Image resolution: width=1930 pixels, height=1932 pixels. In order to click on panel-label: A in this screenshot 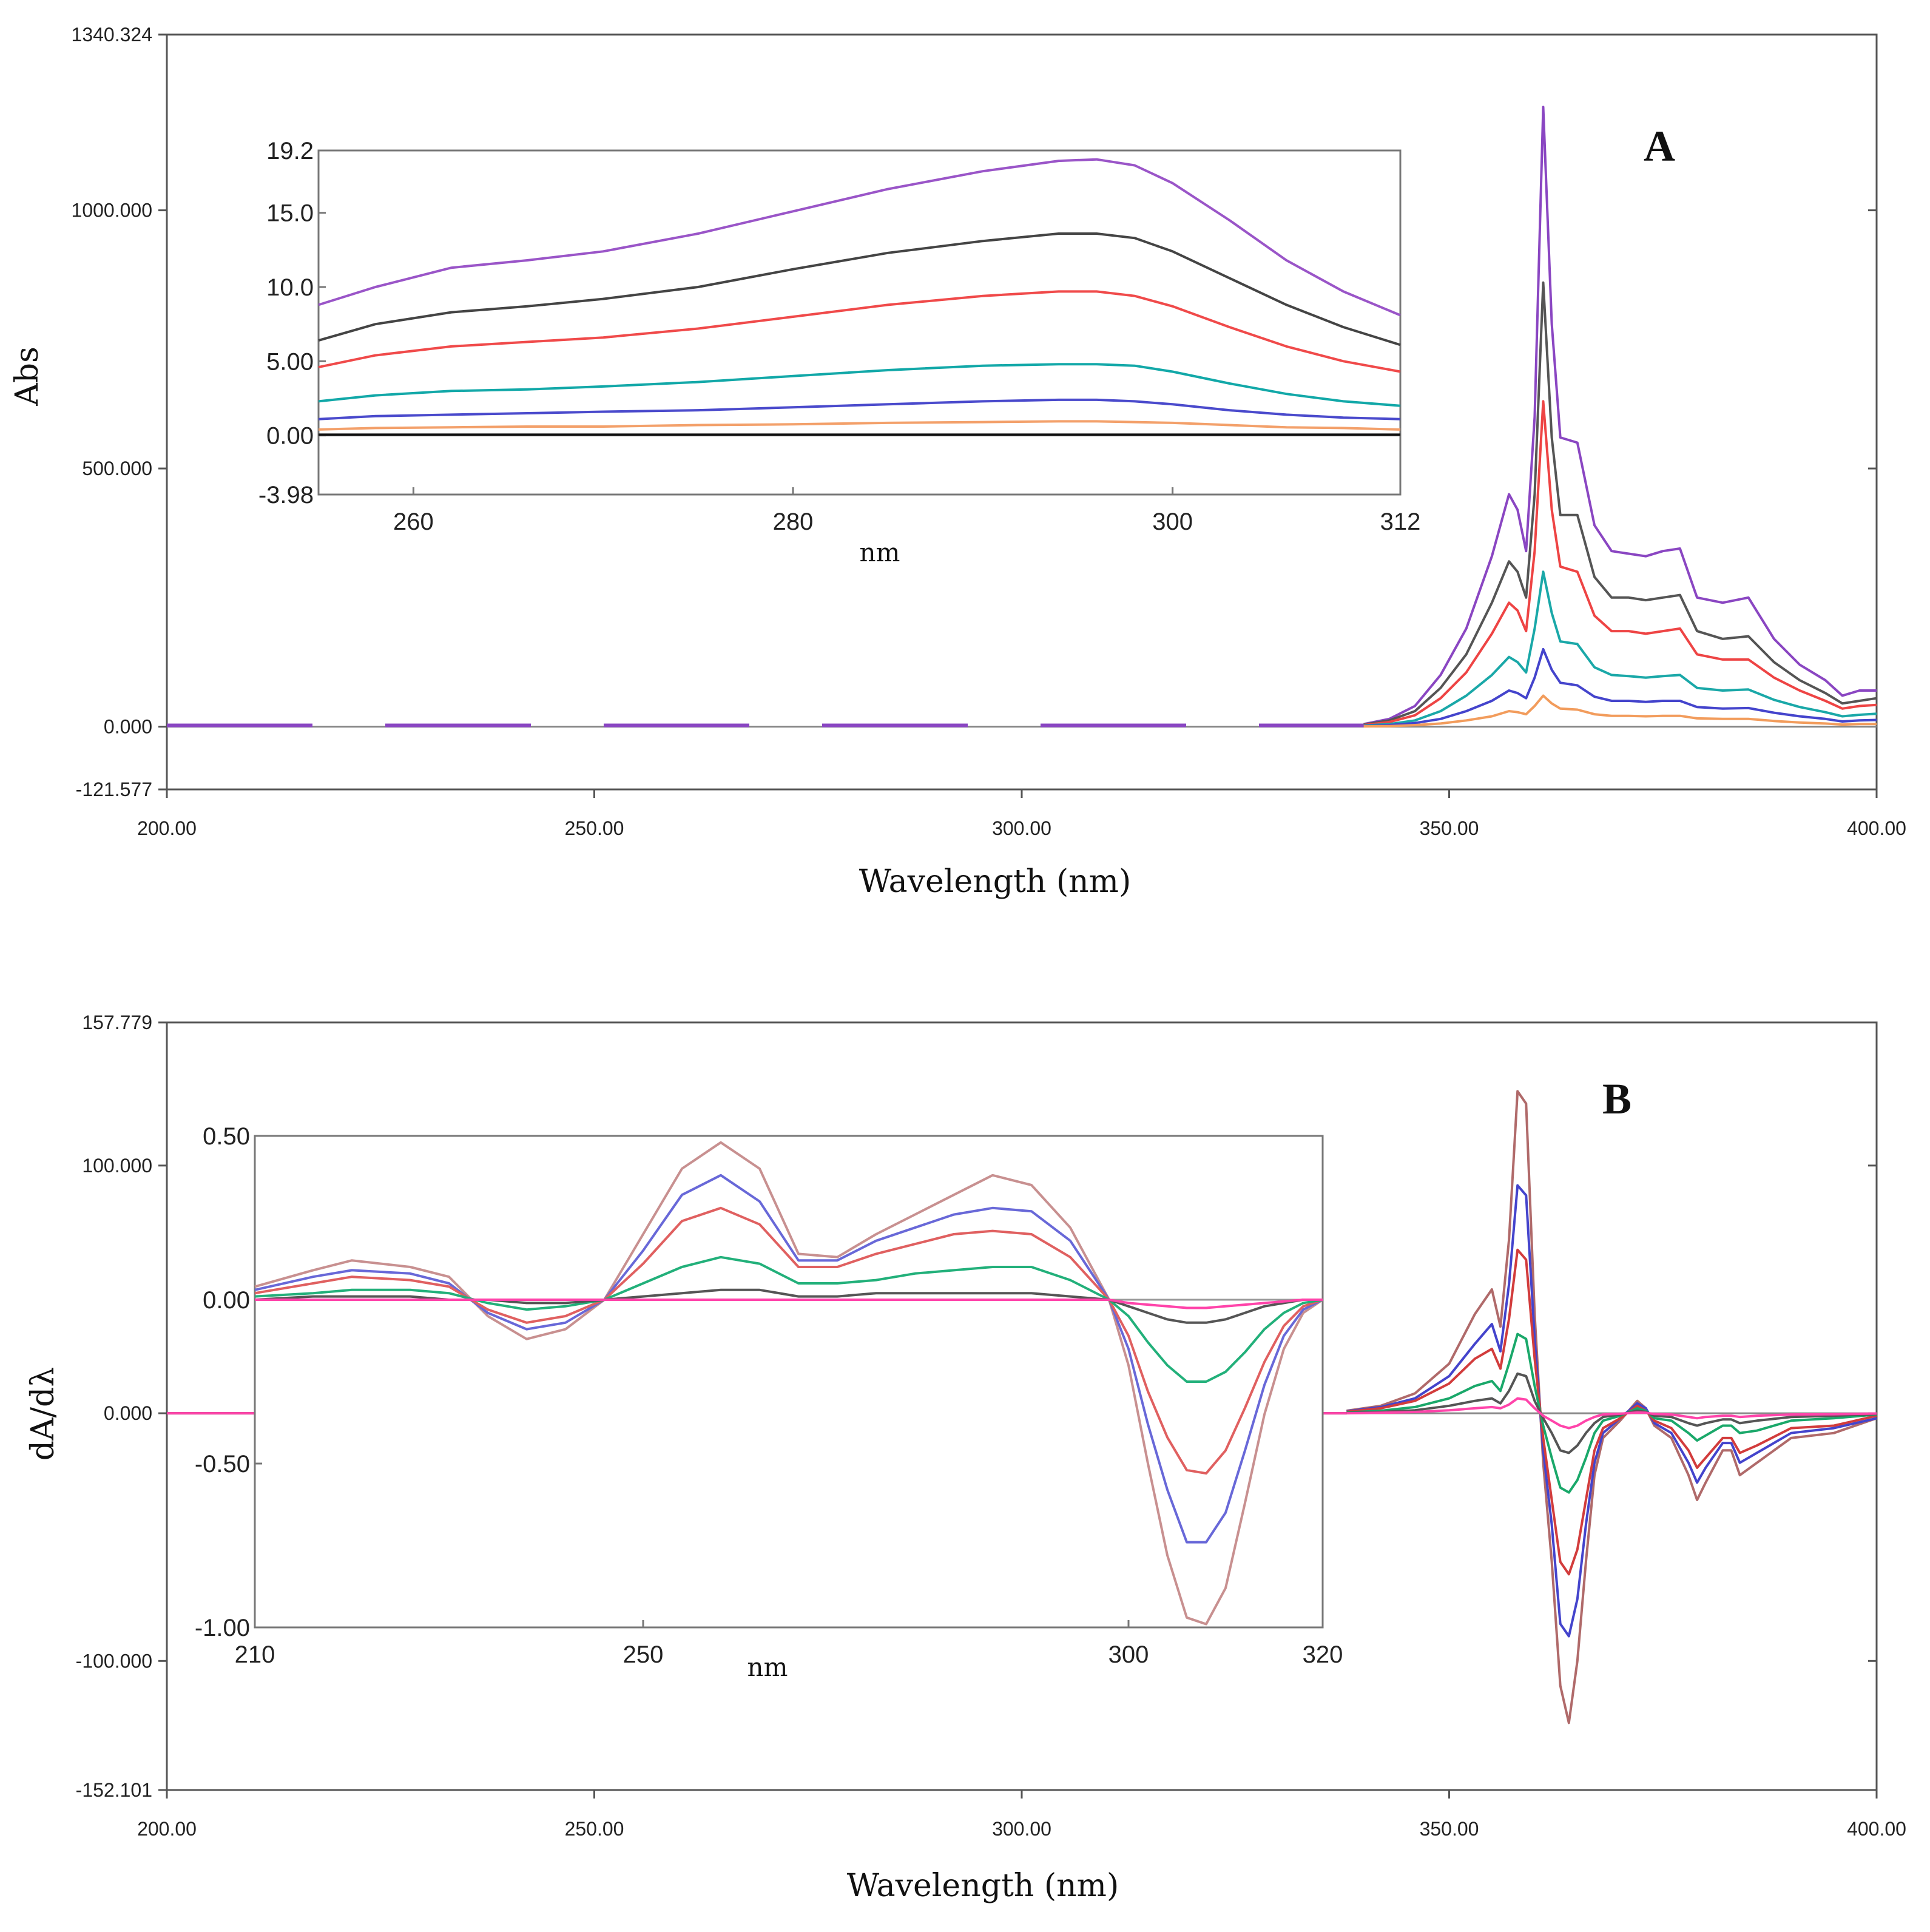, I will do `click(1659, 146)`.